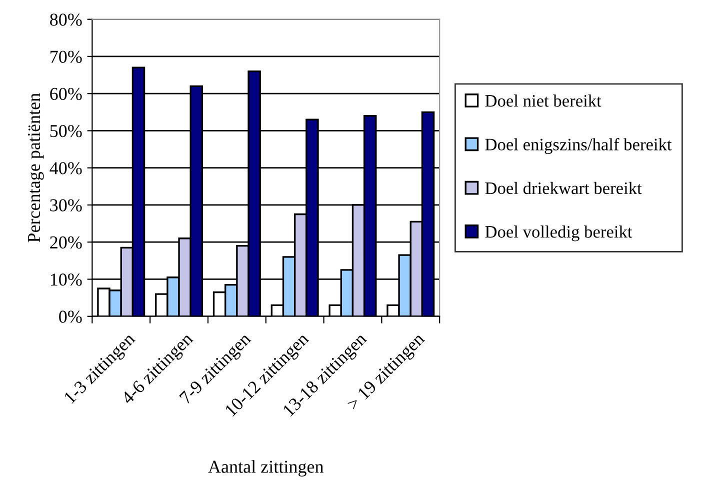  What do you see at coordinates (66, 279) in the screenshot?
I see `y-tick-label: 10%` at bounding box center [66, 279].